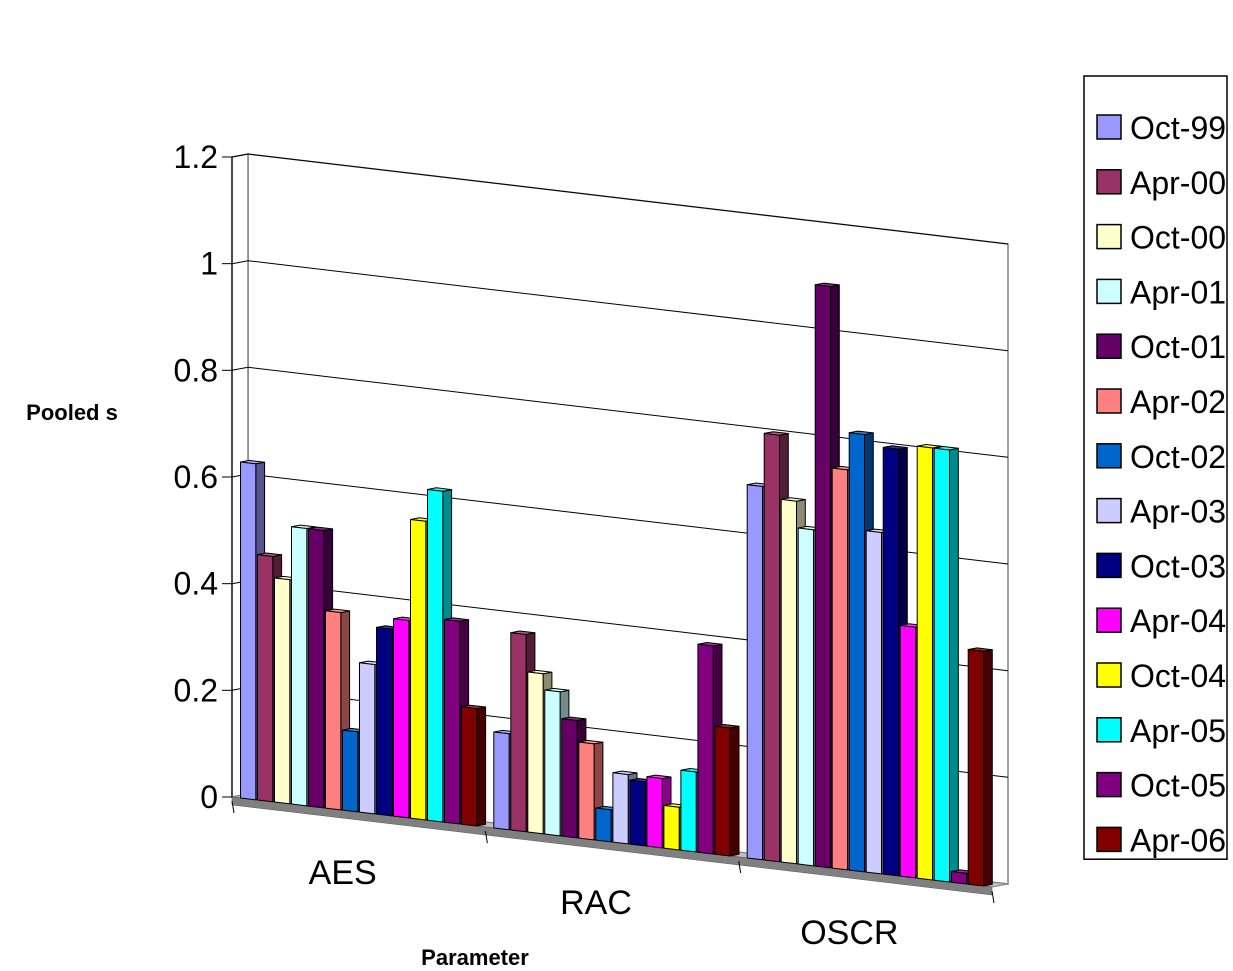 The height and width of the screenshot is (971, 1233). I want to click on legend-entry: Apr-04, so click(1161, 621).